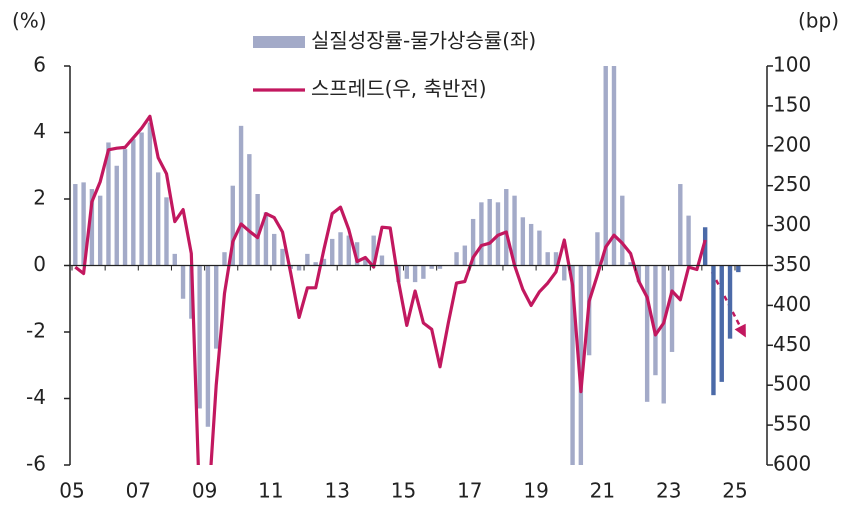  What do you see at coordinates (792, 184) in the screenshot?
I see `y2-tick-label: 250` at bounding box center [792, 184].